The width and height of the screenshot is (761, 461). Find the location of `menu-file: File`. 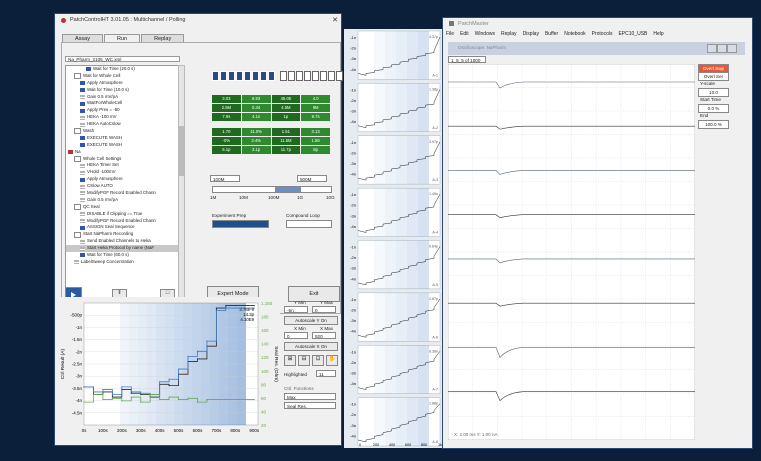

menu-file: File is located at coordinates (450, 34).